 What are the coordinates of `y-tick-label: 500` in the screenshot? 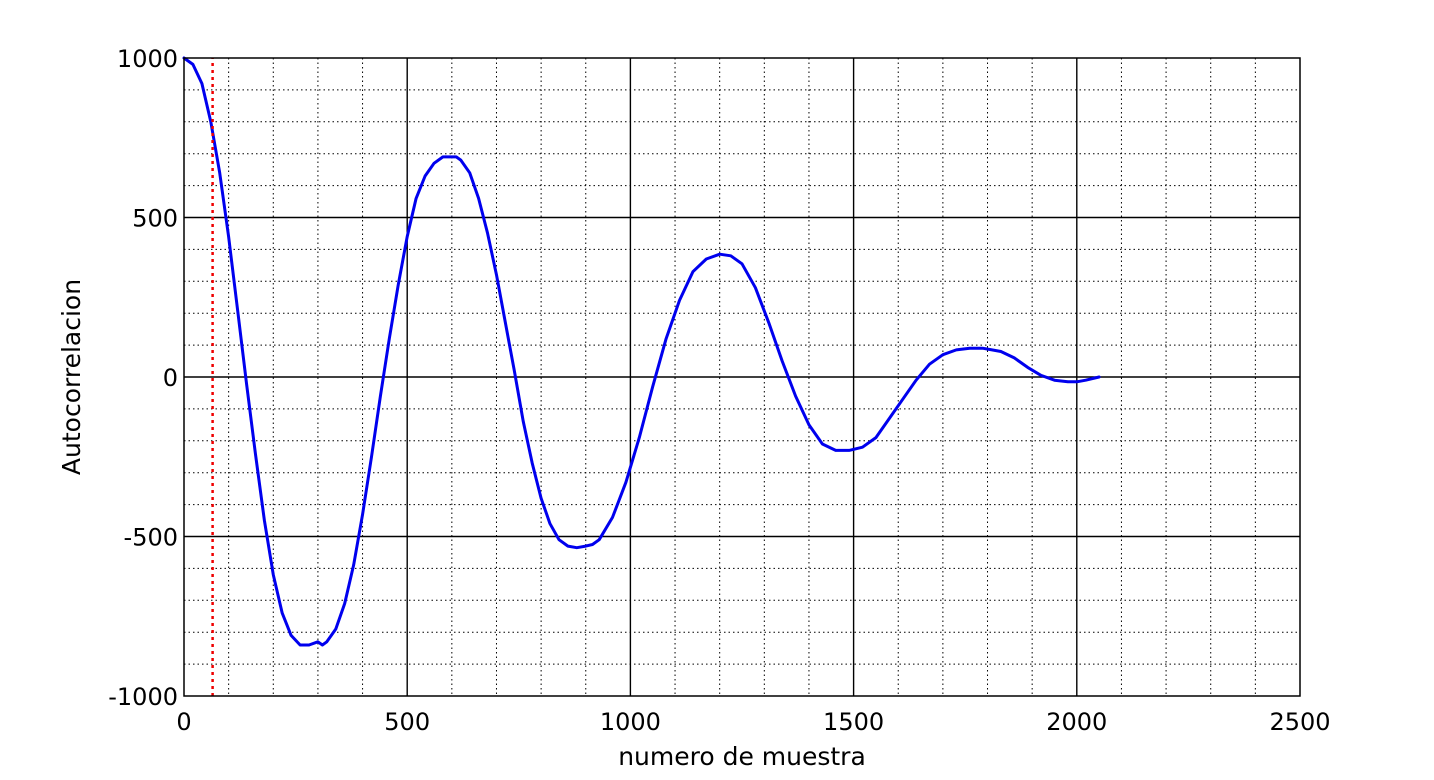 It's located at (155, 219).